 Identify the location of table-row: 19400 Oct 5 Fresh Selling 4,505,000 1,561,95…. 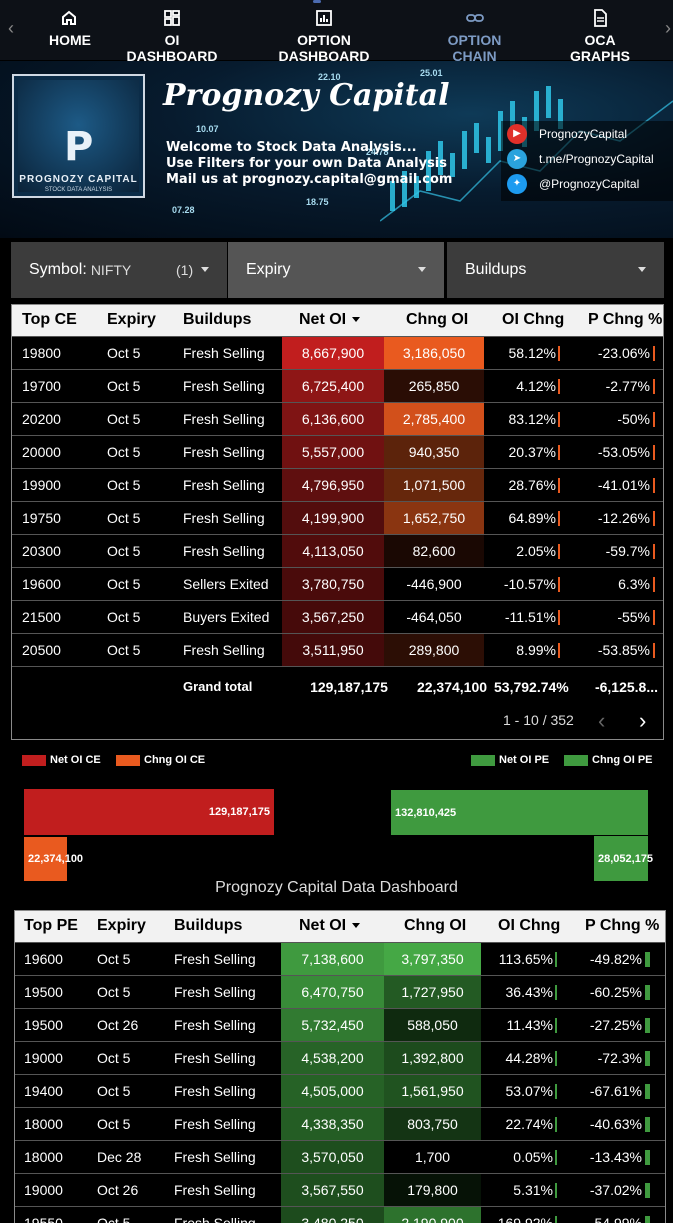
(340, 1090).